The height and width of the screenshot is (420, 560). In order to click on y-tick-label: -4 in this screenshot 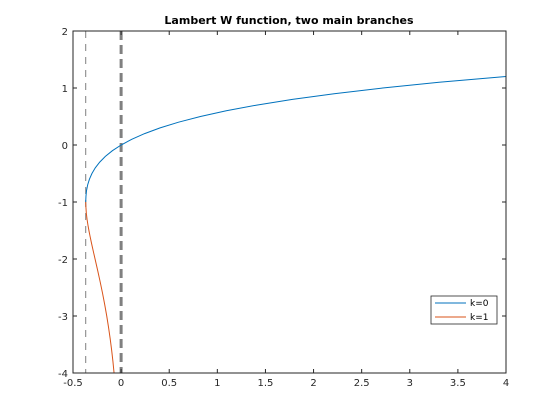, I will do `click(63, 374)`.